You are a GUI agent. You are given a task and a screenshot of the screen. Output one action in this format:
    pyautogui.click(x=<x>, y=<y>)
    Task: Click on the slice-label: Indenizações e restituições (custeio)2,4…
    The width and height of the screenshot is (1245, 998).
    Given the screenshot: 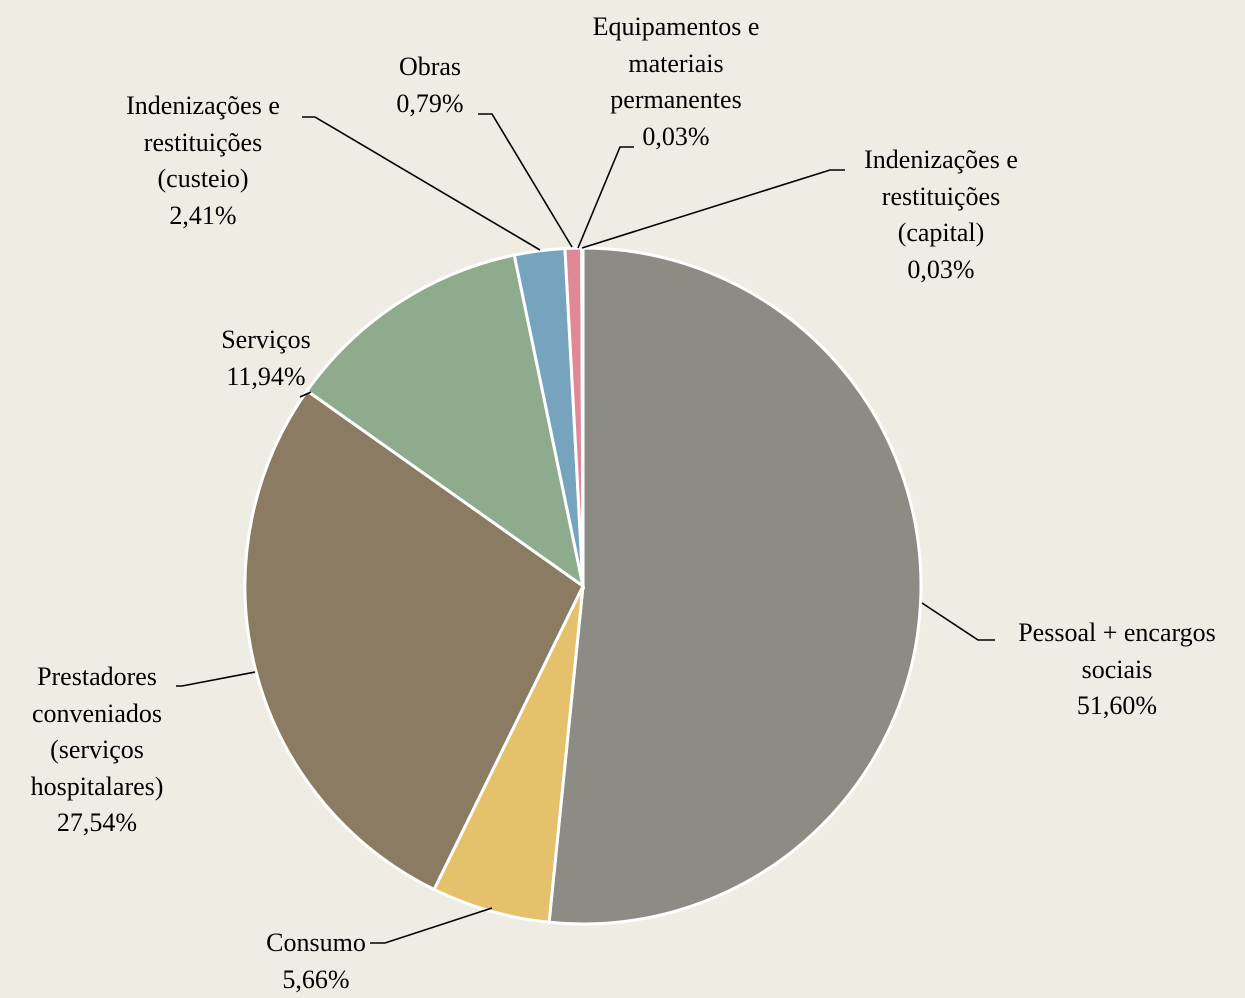 What is the action you would take?
    pyautogui.click(x=203, y=161)
    